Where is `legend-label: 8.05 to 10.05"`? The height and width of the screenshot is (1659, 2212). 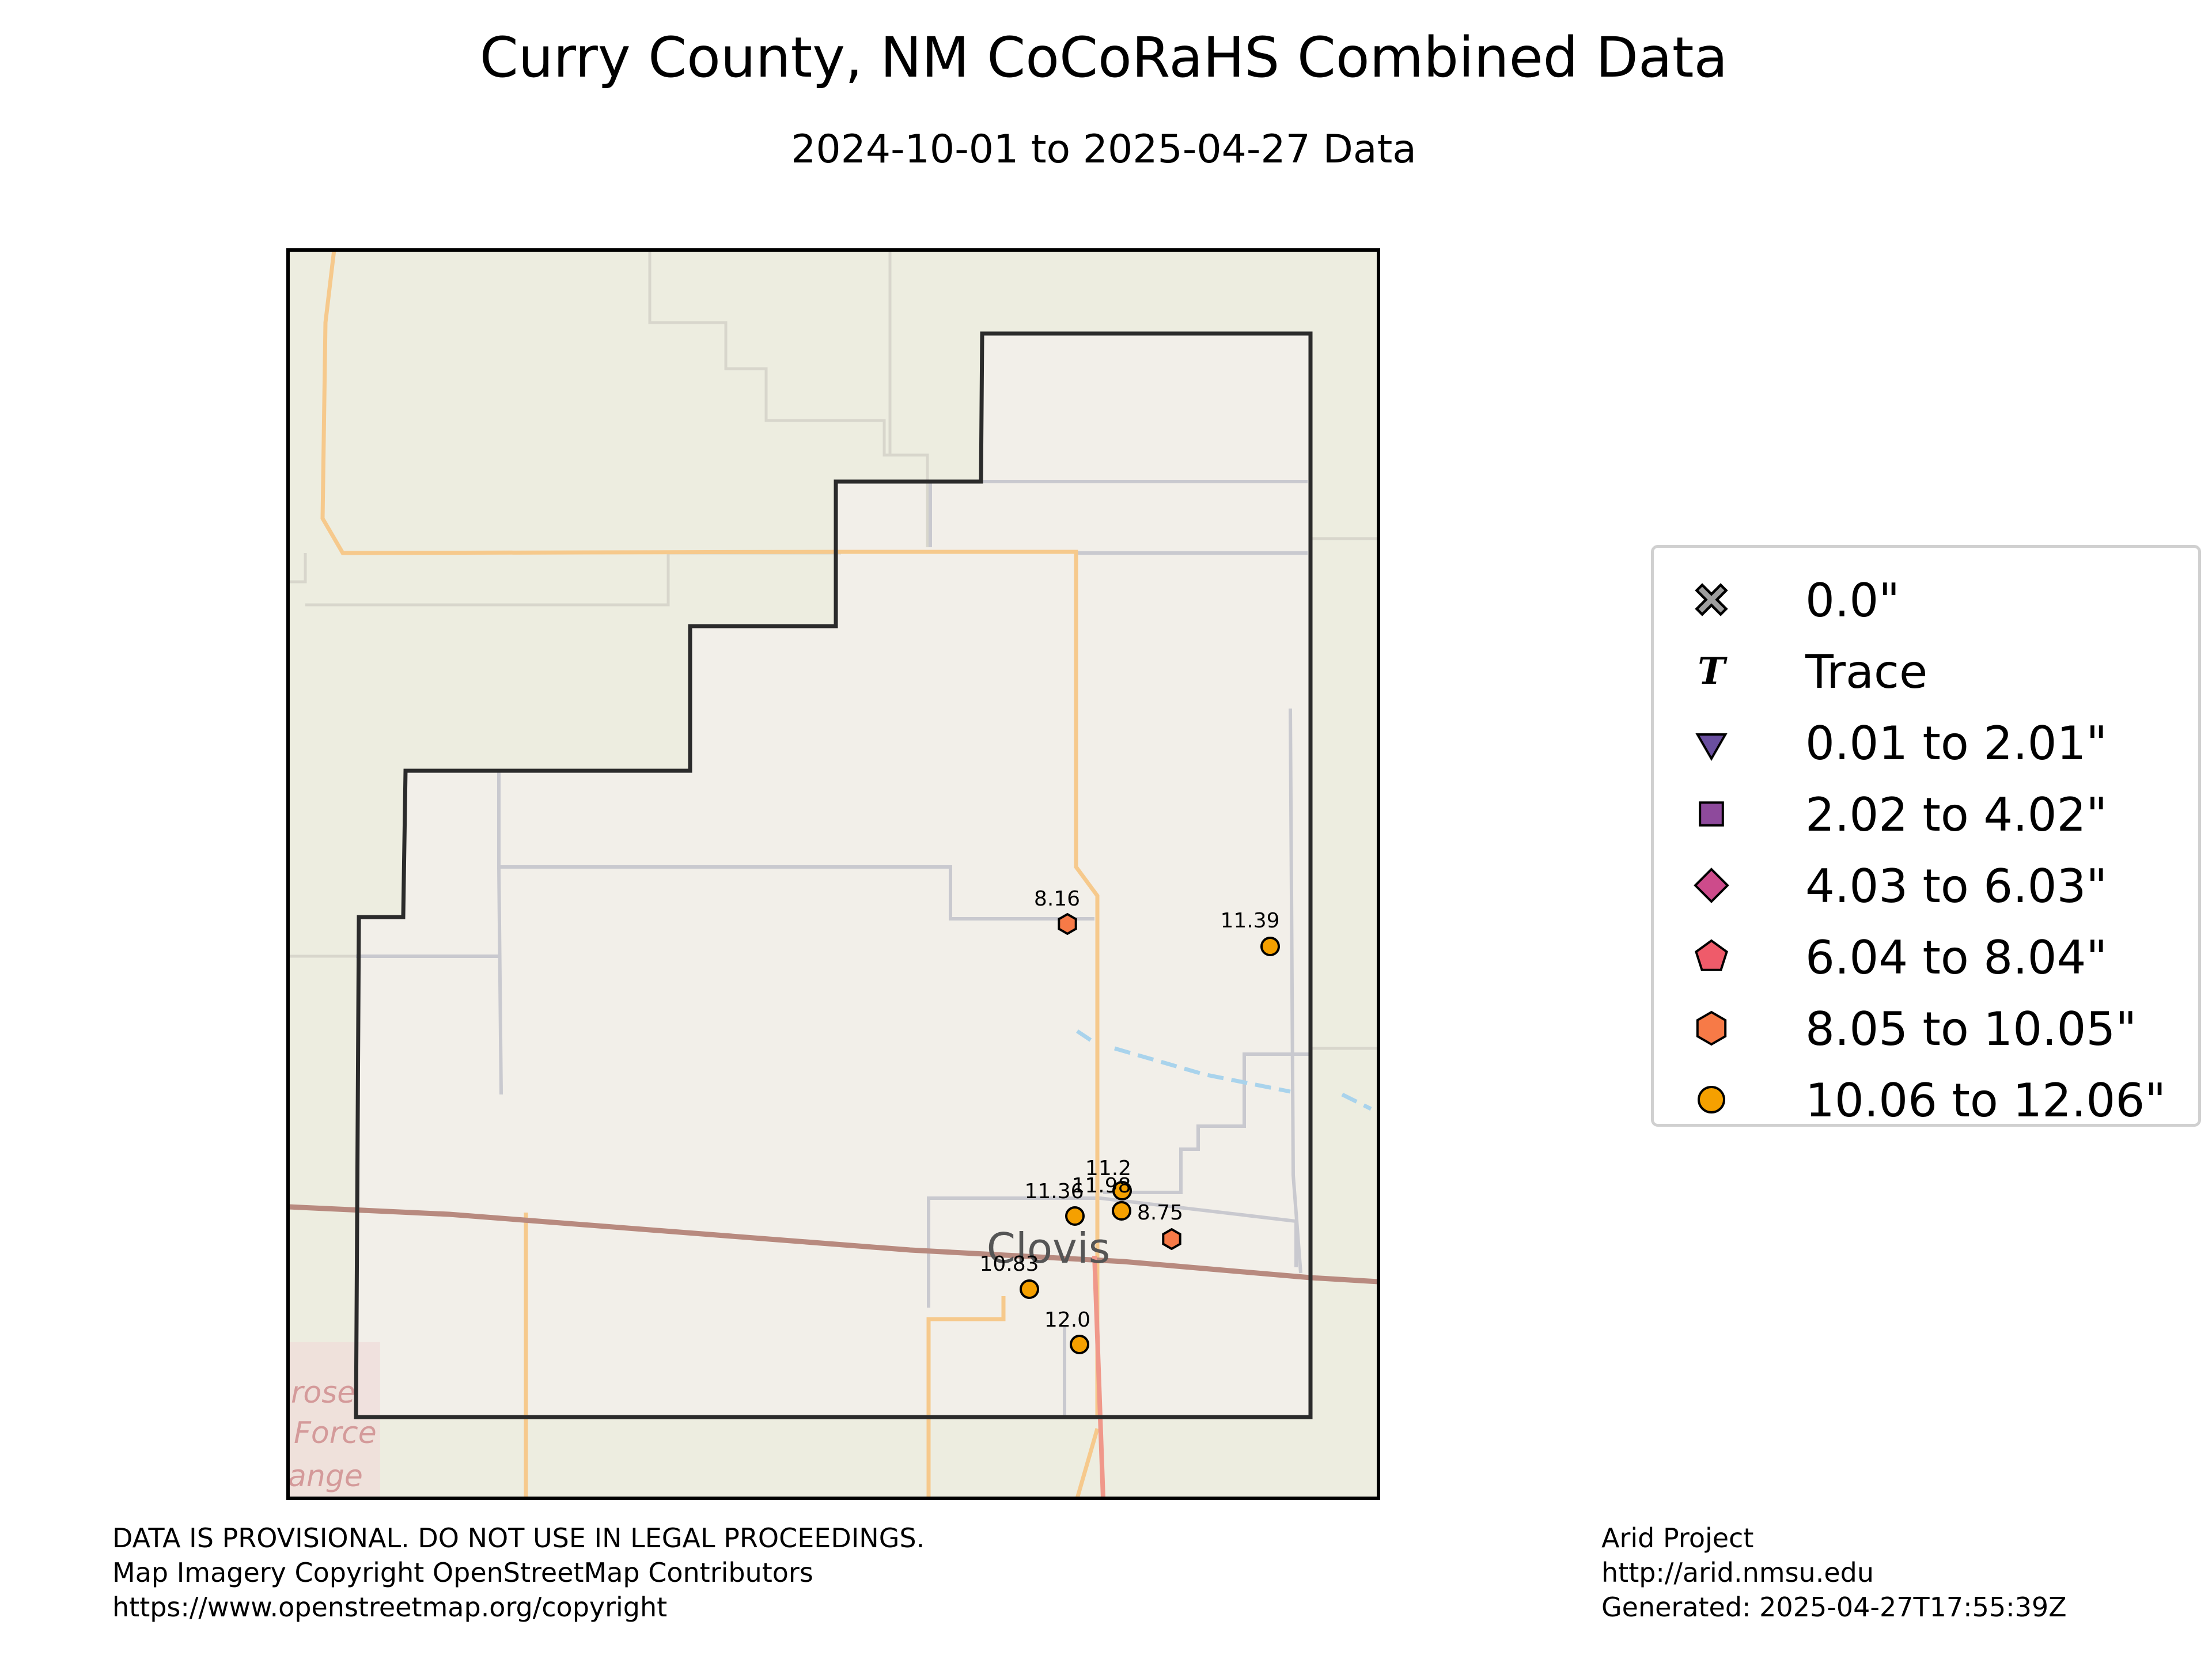 legend-label: 8.05 to 10.05" is located at coordinates (1971, 1029).